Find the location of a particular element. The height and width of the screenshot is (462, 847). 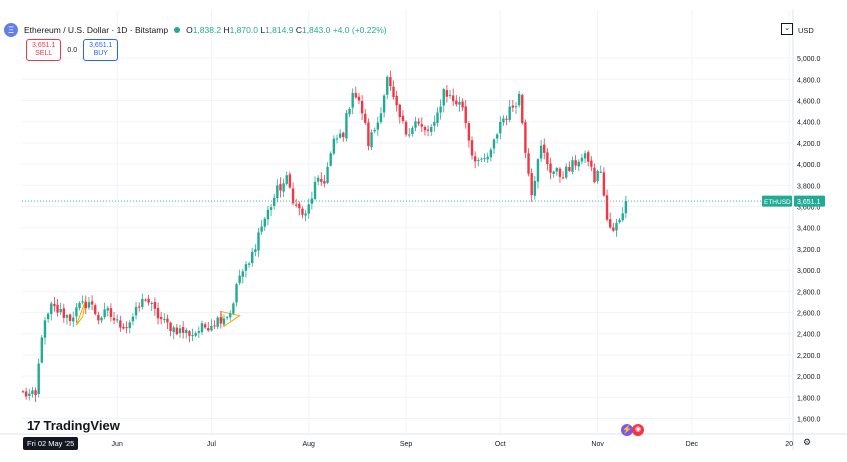

y-tick-label: 2,200.0 is located at coordinates (808, 356).